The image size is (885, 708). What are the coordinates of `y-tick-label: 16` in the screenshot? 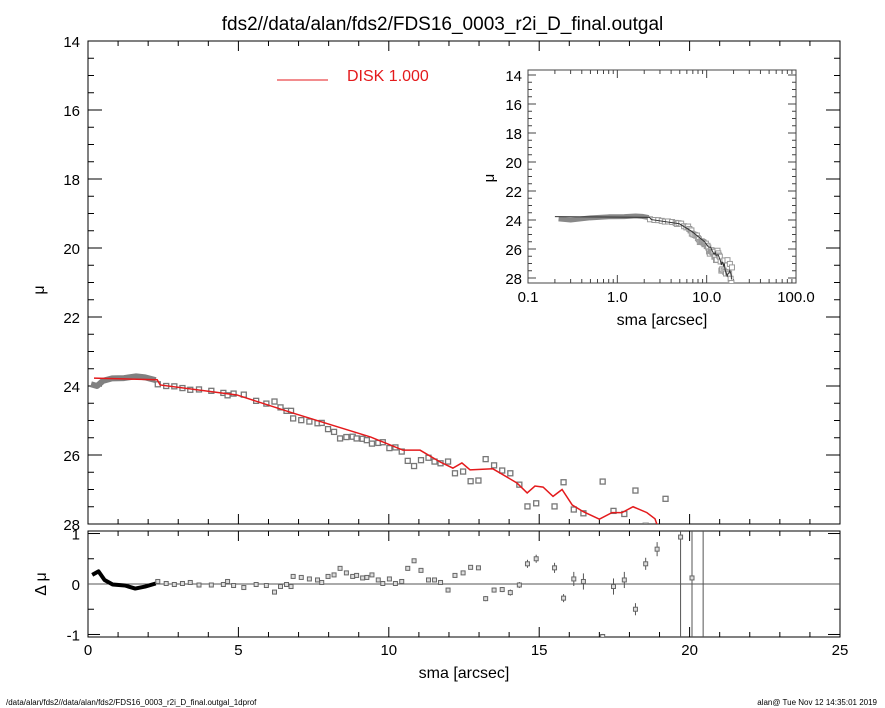 It's located at (71, 111).